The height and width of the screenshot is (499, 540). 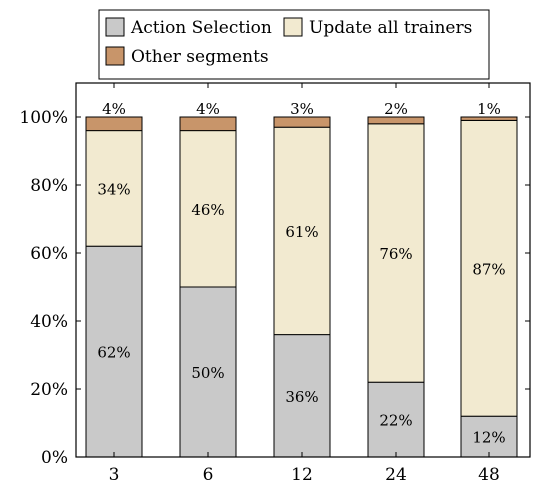 I want to click on data-label-2-3: 34%, so click(x=113, y=189).